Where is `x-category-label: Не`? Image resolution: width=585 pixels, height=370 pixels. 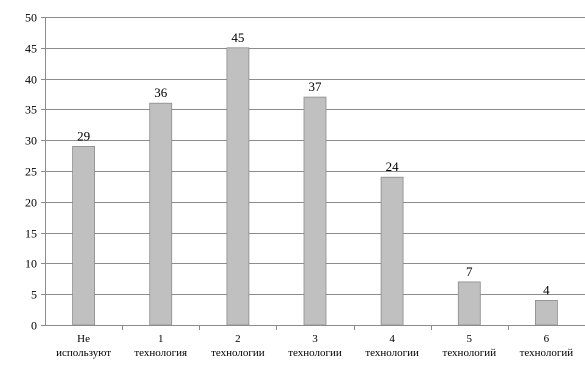 x-category-label: Не is located at coordinates (83, 339).